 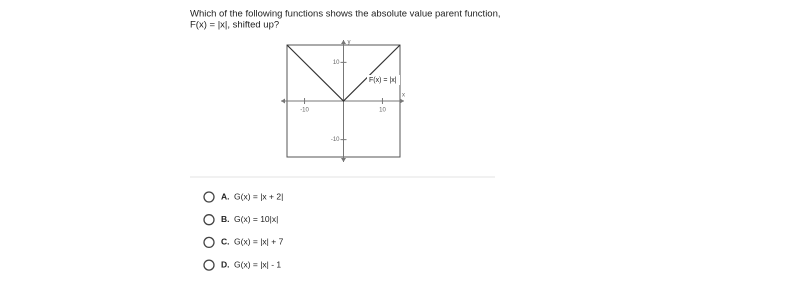 I want to click on y-tick-label: -10, so click(x=335, y=140).